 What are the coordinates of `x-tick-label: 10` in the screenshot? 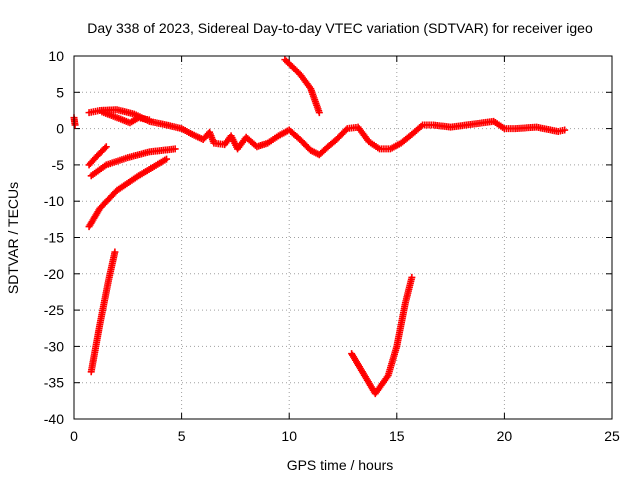 It's located at (289, 436).